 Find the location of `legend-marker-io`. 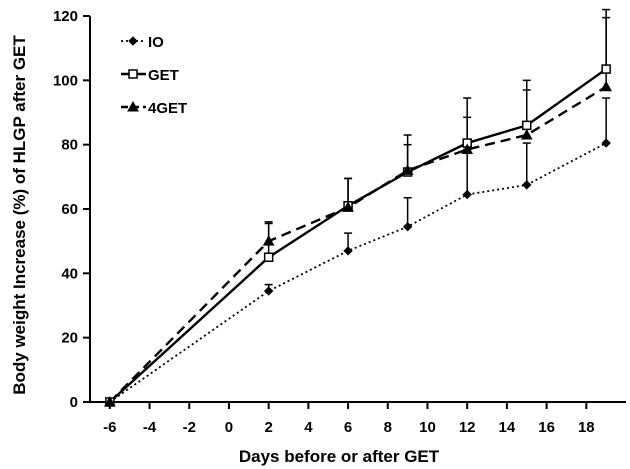

legend-marker-io is located at coordinates (133, 41).